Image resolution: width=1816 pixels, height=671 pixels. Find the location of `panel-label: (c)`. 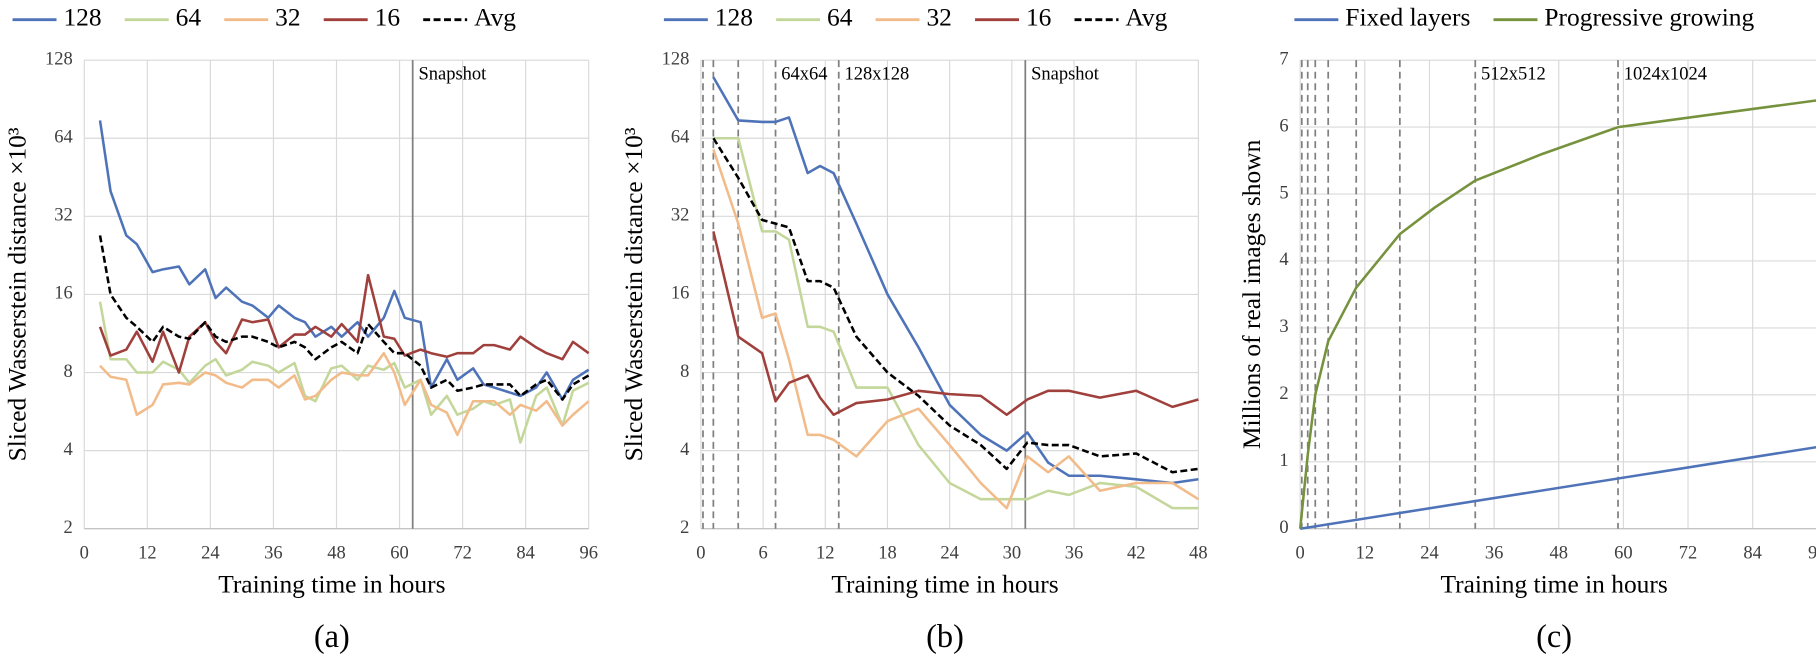

panel-label: (c) is located at coordinates (1554, 637).